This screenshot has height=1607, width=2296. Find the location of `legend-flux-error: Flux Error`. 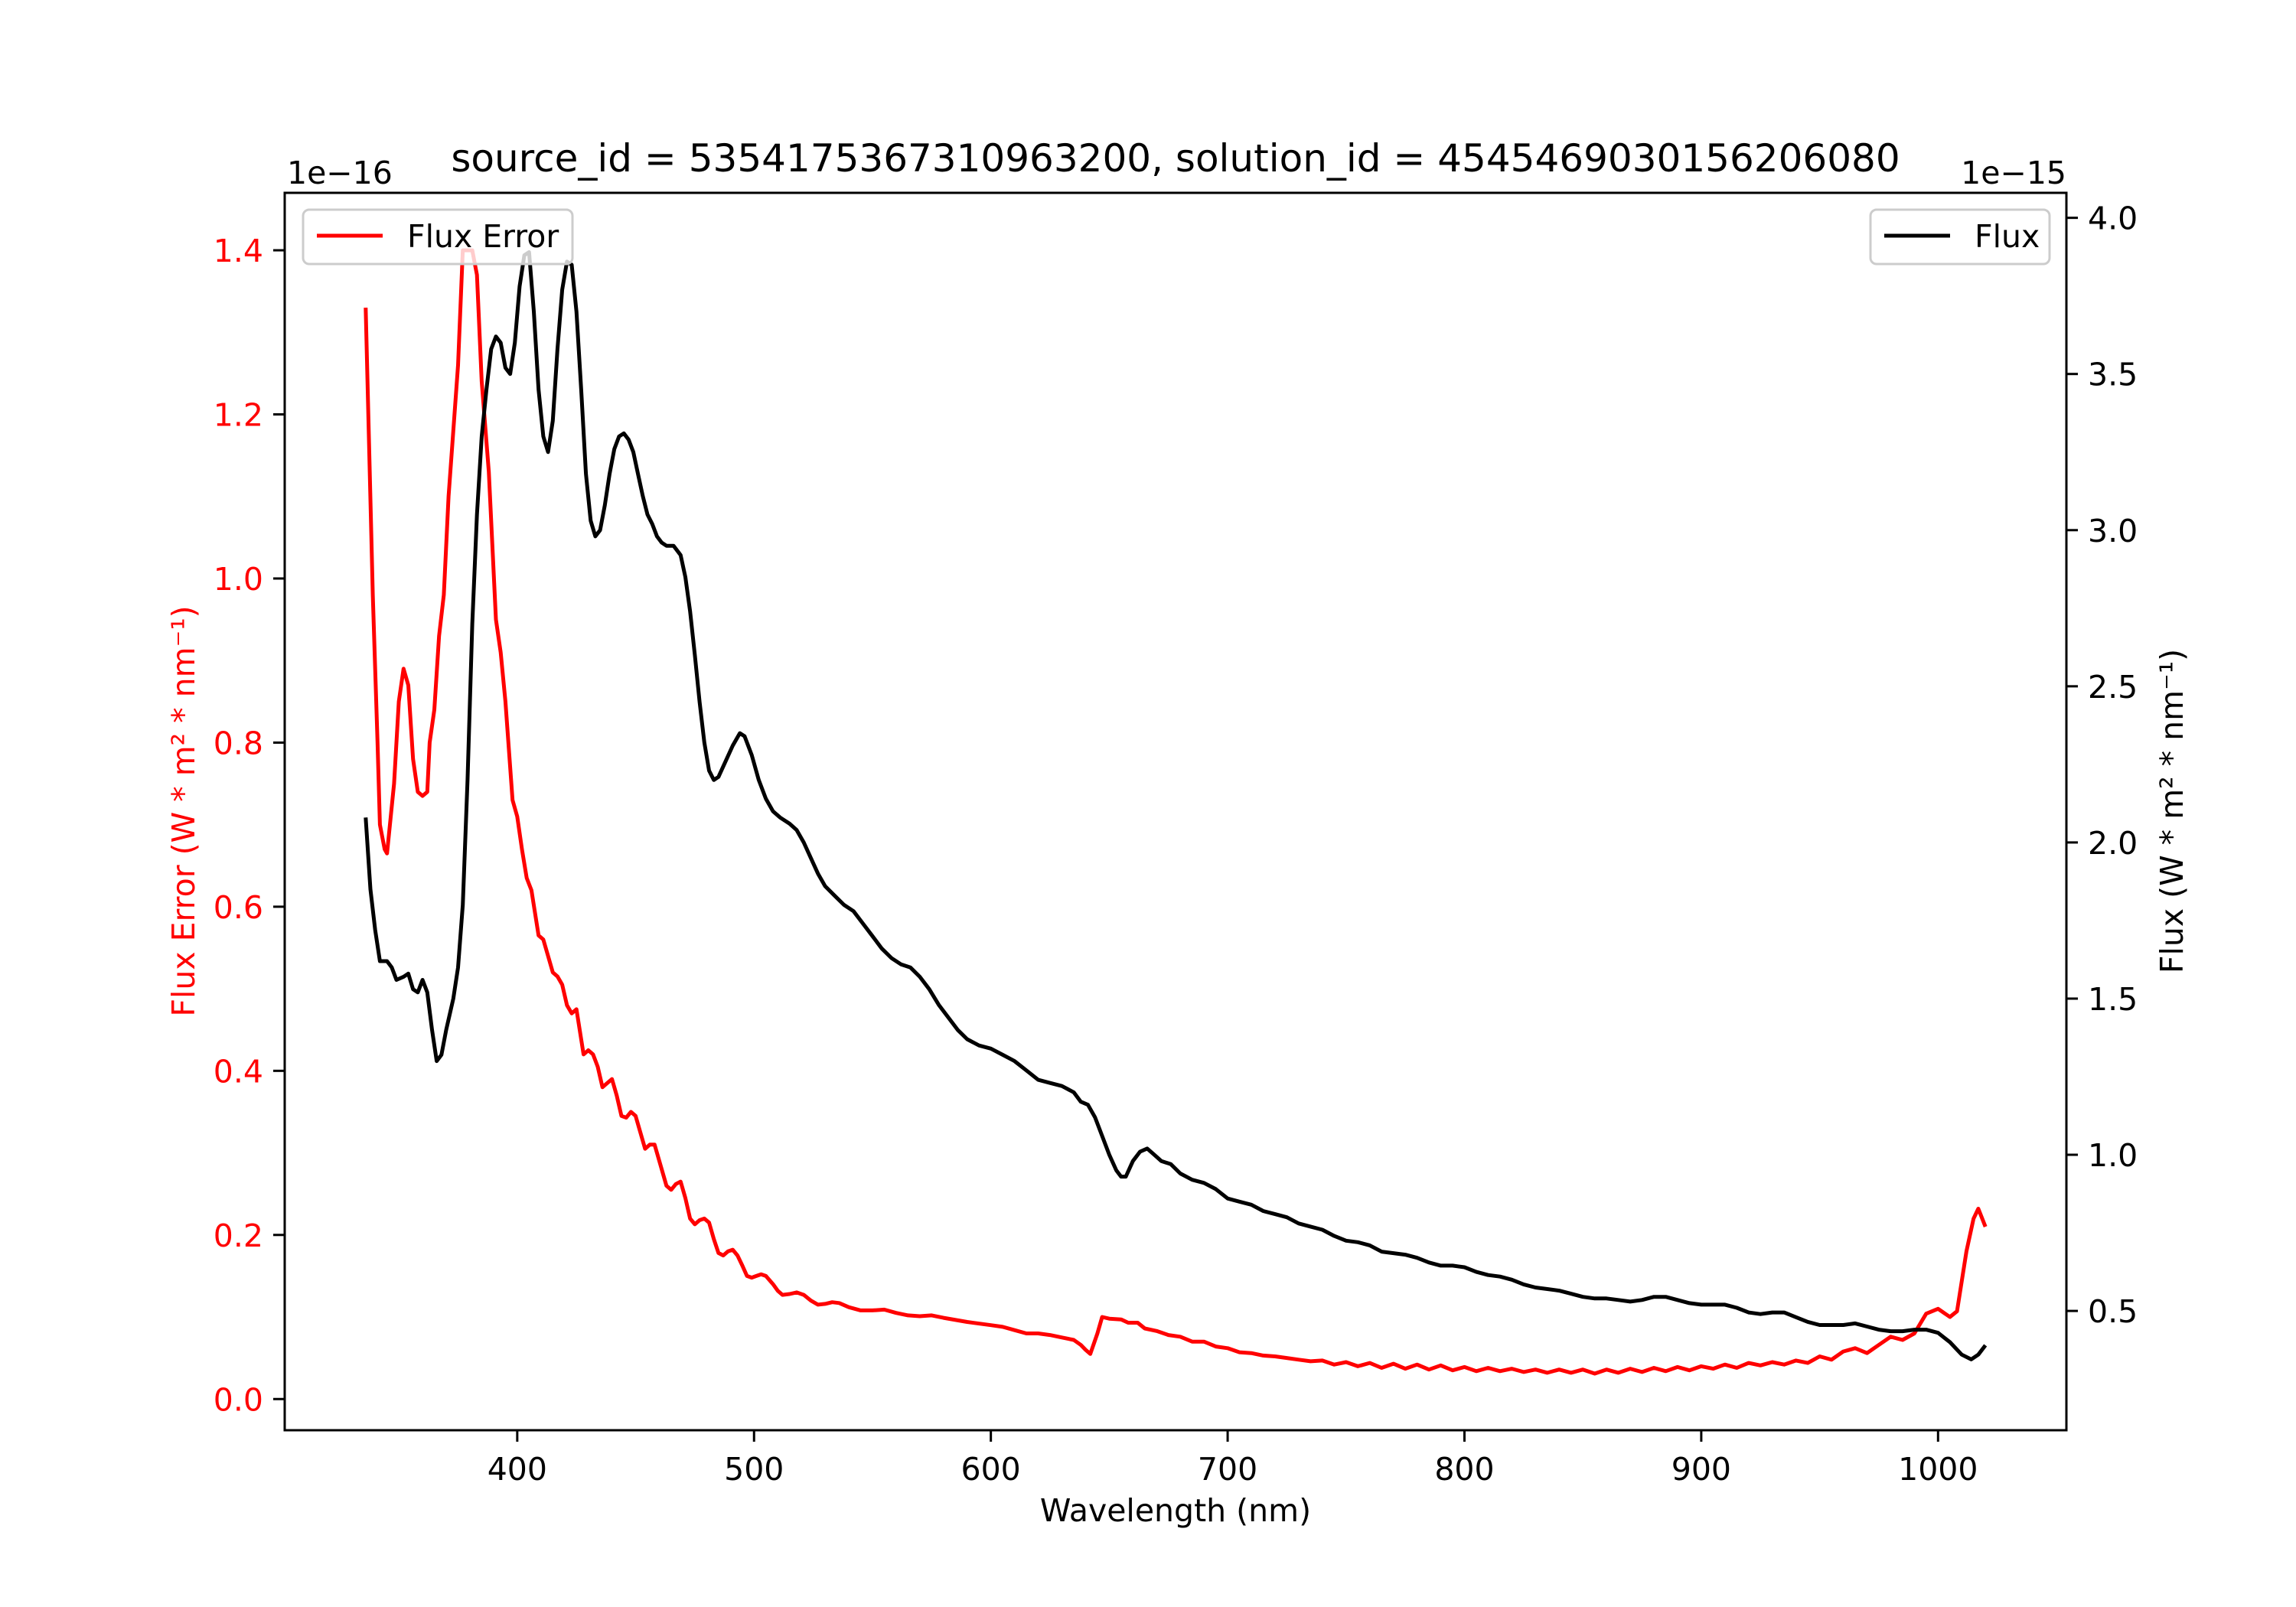

legend-flux-error: Flux Error is located at coordinates (438, 237).